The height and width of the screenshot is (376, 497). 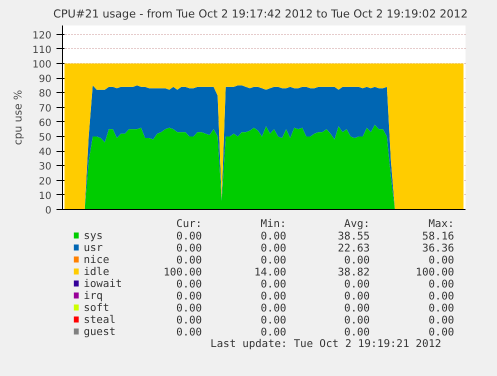 What do you see at coordinates (45, 182) in the screenshot?
I see `y-tick-label: 20` at bounding box center [45, 182].